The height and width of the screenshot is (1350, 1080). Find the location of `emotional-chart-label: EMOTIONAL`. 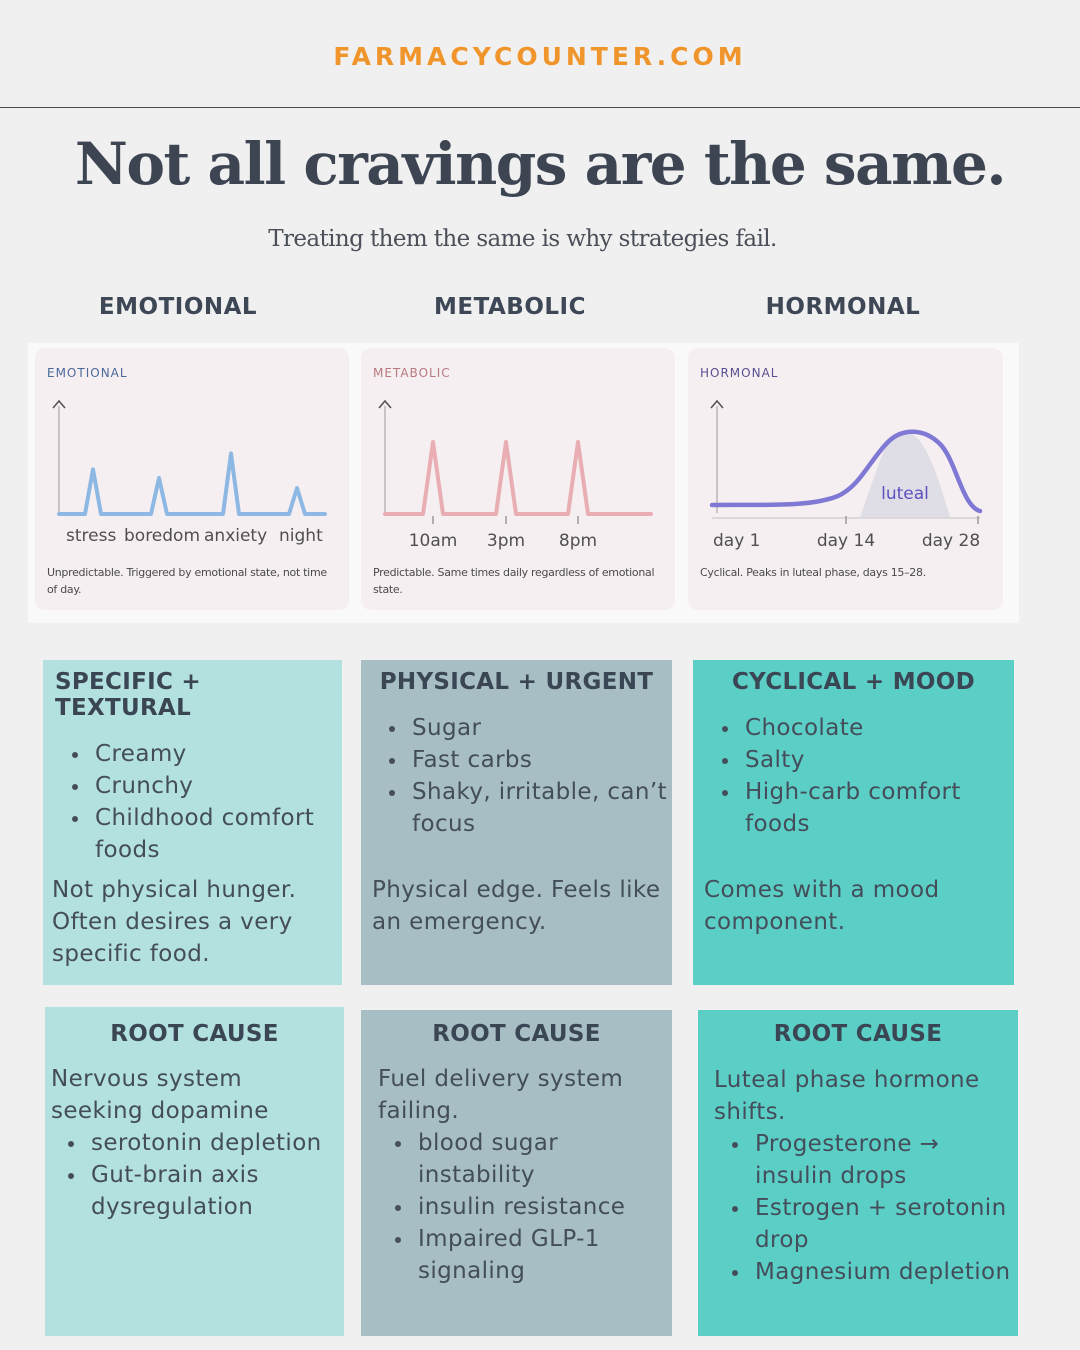

emotional-chart-label: EMOTIONAL is located at coordinates (87, 373).